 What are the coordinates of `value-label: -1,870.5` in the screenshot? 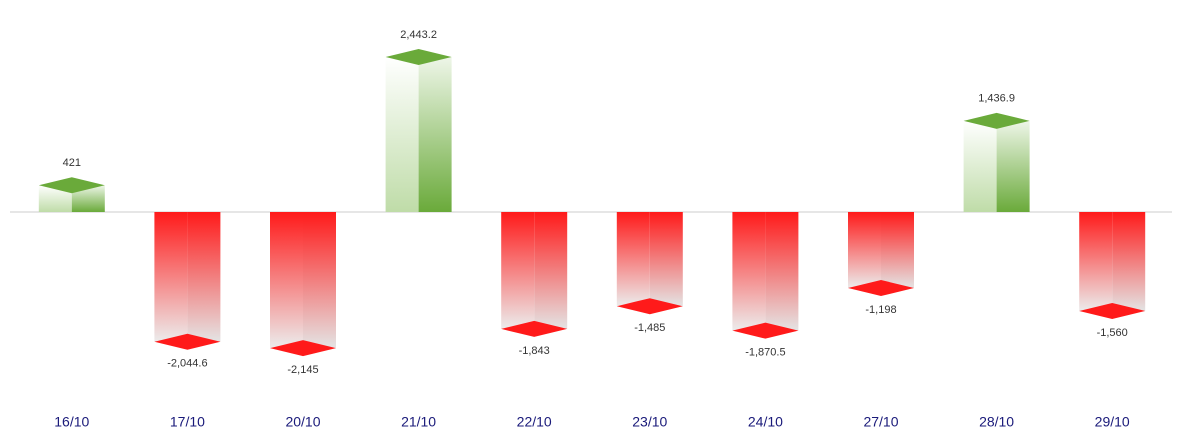 It's located at (765, 353).